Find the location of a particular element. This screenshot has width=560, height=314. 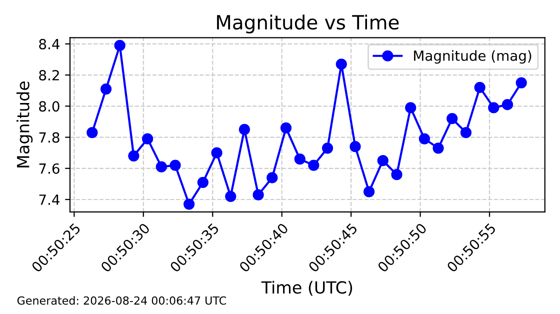

y-tick-label: 8.2 is located at coordinates (49, 75).